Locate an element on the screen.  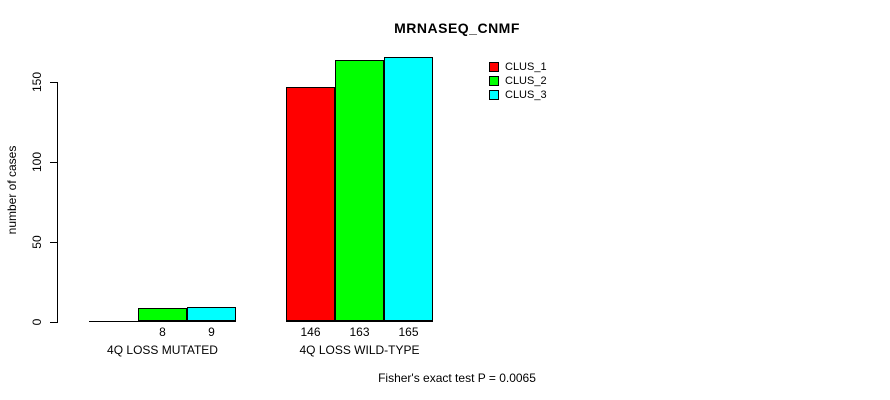
chart-title: MRNASEQ_CNMF is located at coordinates (457, 28).